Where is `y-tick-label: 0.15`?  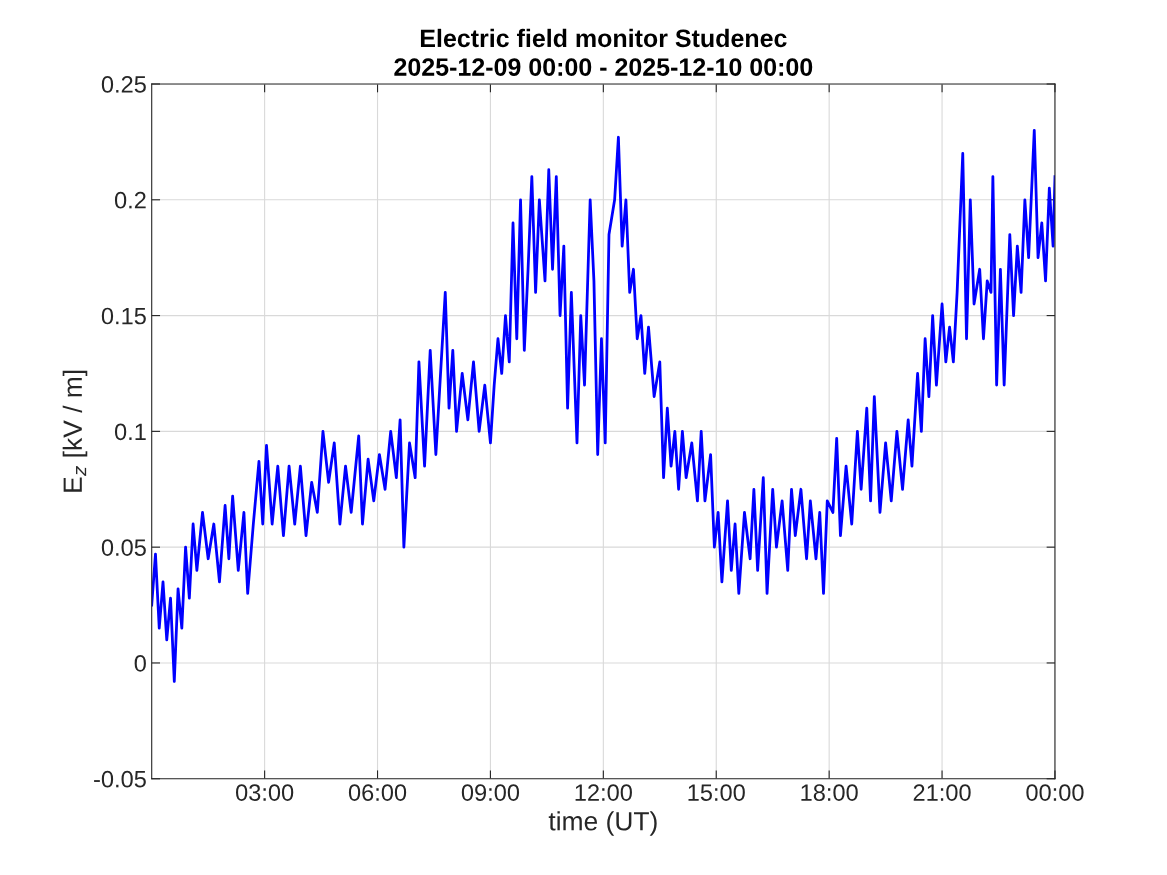
y-tick-label: 0.15 is located at coordinates (123, 316).